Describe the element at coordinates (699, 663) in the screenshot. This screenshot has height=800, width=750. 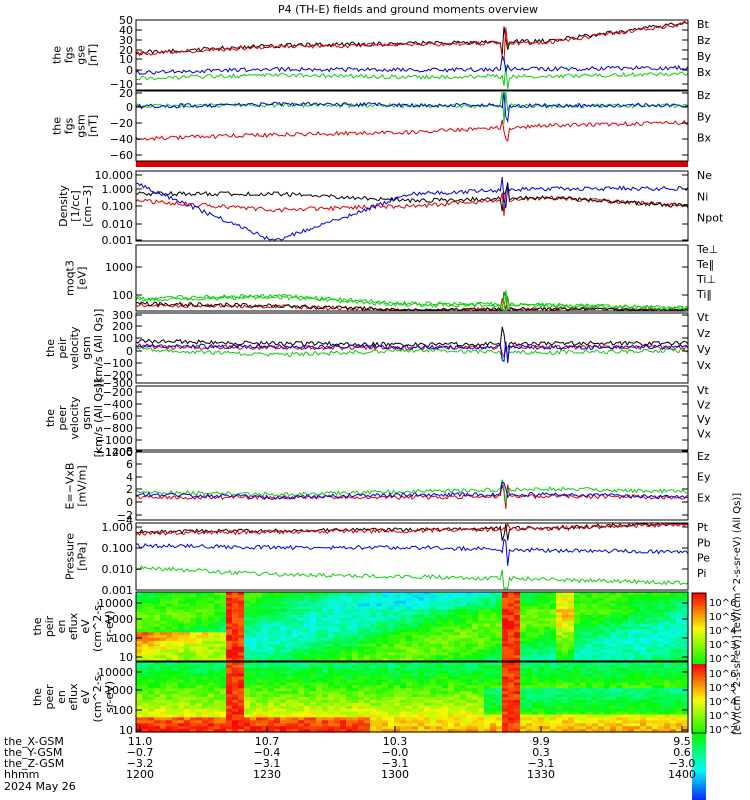
I see `colorbar-frame` at that location.